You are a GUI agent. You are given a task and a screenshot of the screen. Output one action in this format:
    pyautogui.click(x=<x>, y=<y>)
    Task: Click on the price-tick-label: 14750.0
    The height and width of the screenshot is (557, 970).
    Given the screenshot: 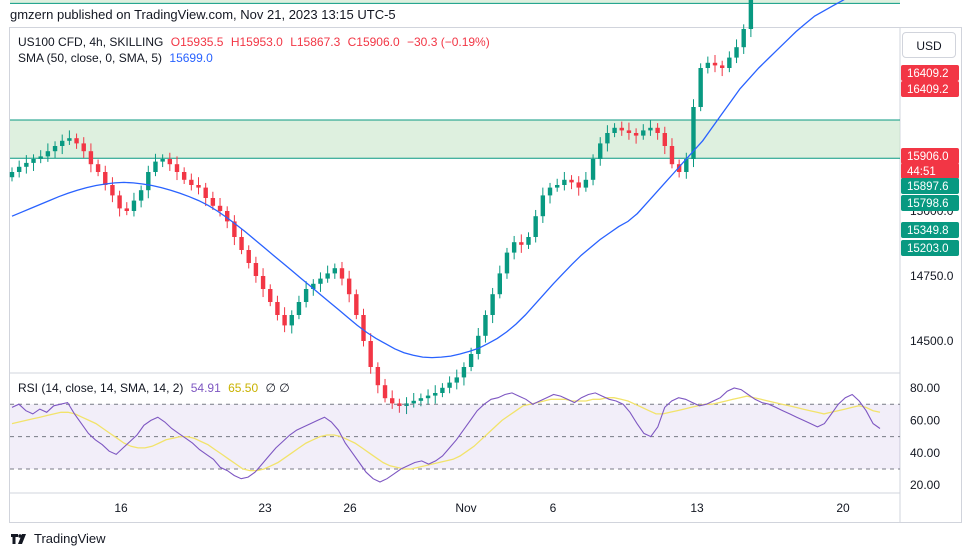 What is the action you would take?
    pyautogui.click(x=932, y=276)
    